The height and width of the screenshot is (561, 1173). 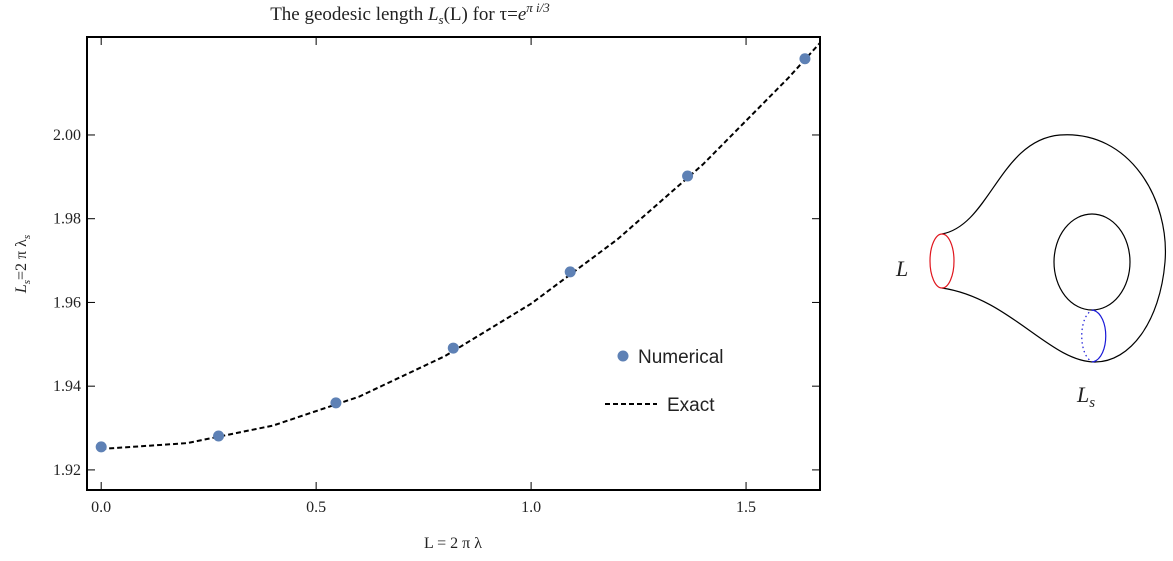 I want to click on y-tick-label: 1.92, so click(x=67, y=470).